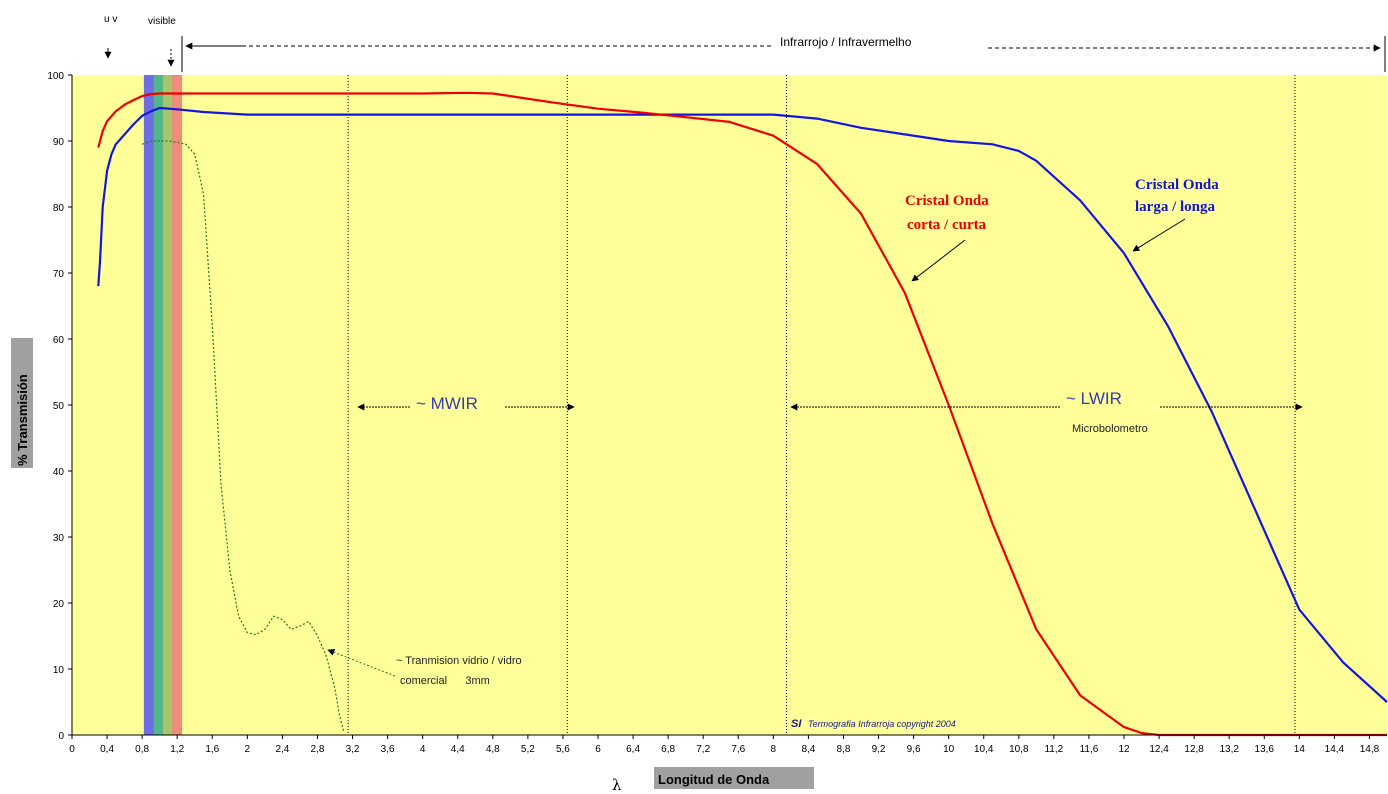 The width and height of the screenshot is (1388, 794). I want to click on visible-spectrum-band, so click(163, 405).